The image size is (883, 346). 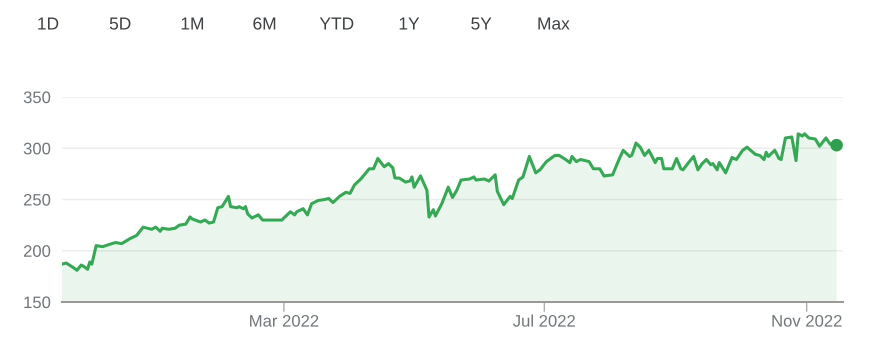 What do you see at coordinates (410, 24) in the screenshot?
I see `text: 1Y` at bounding box center [410, 24].